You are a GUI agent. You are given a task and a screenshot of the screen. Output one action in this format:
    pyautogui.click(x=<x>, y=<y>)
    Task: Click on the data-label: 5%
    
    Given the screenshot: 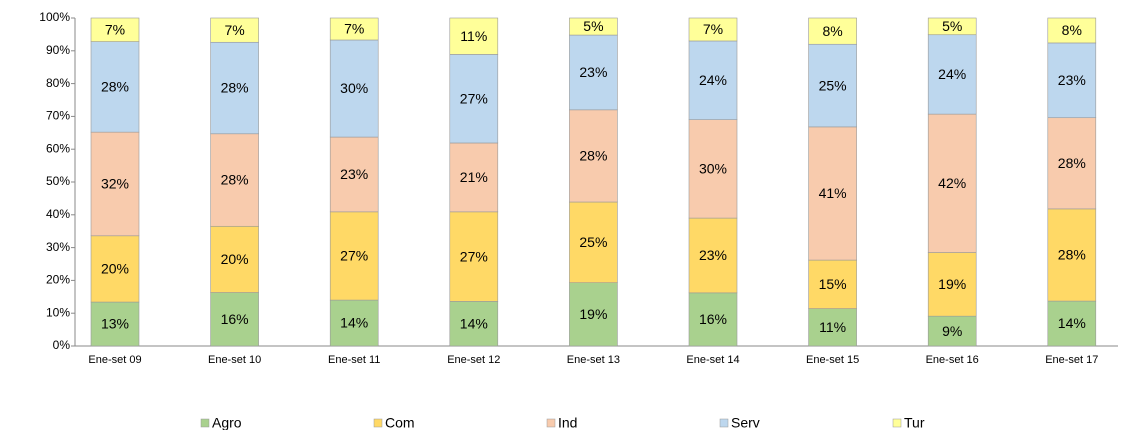 What is the action you would take?
    pyautogui.click(x=593, y=26)
    